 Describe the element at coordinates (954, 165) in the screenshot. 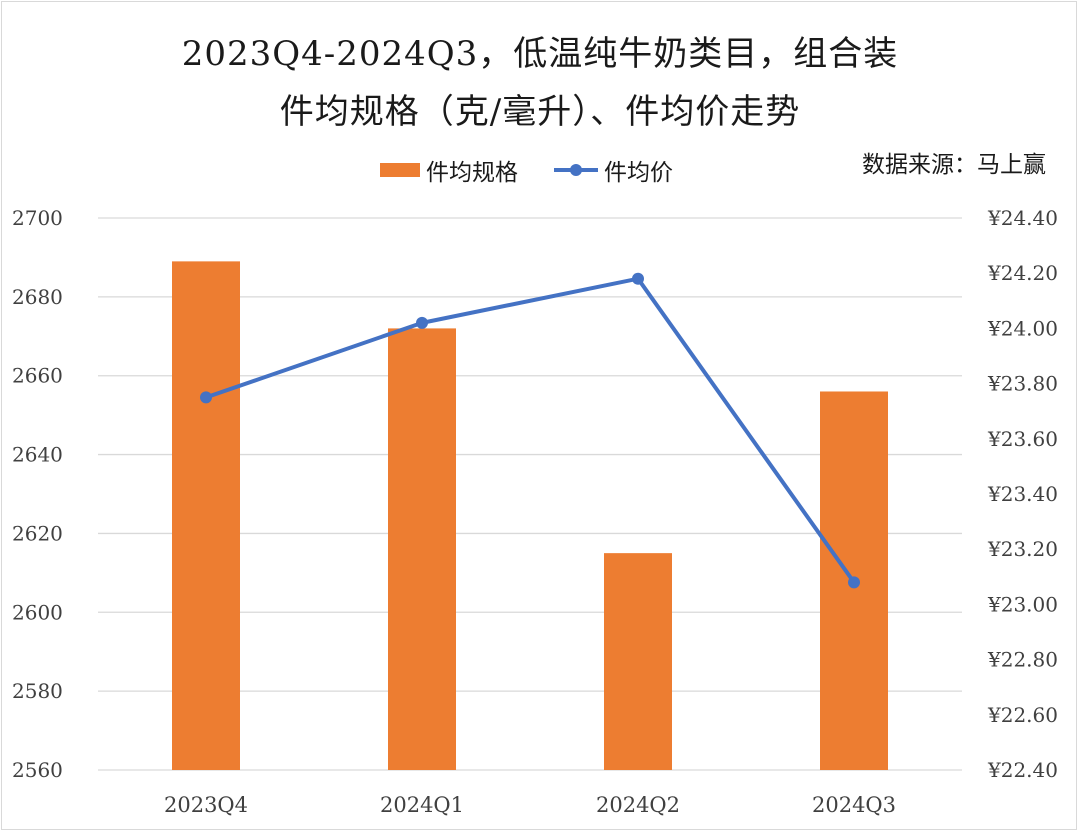

I see `source-note: 数据来源：马上赢` at that location.